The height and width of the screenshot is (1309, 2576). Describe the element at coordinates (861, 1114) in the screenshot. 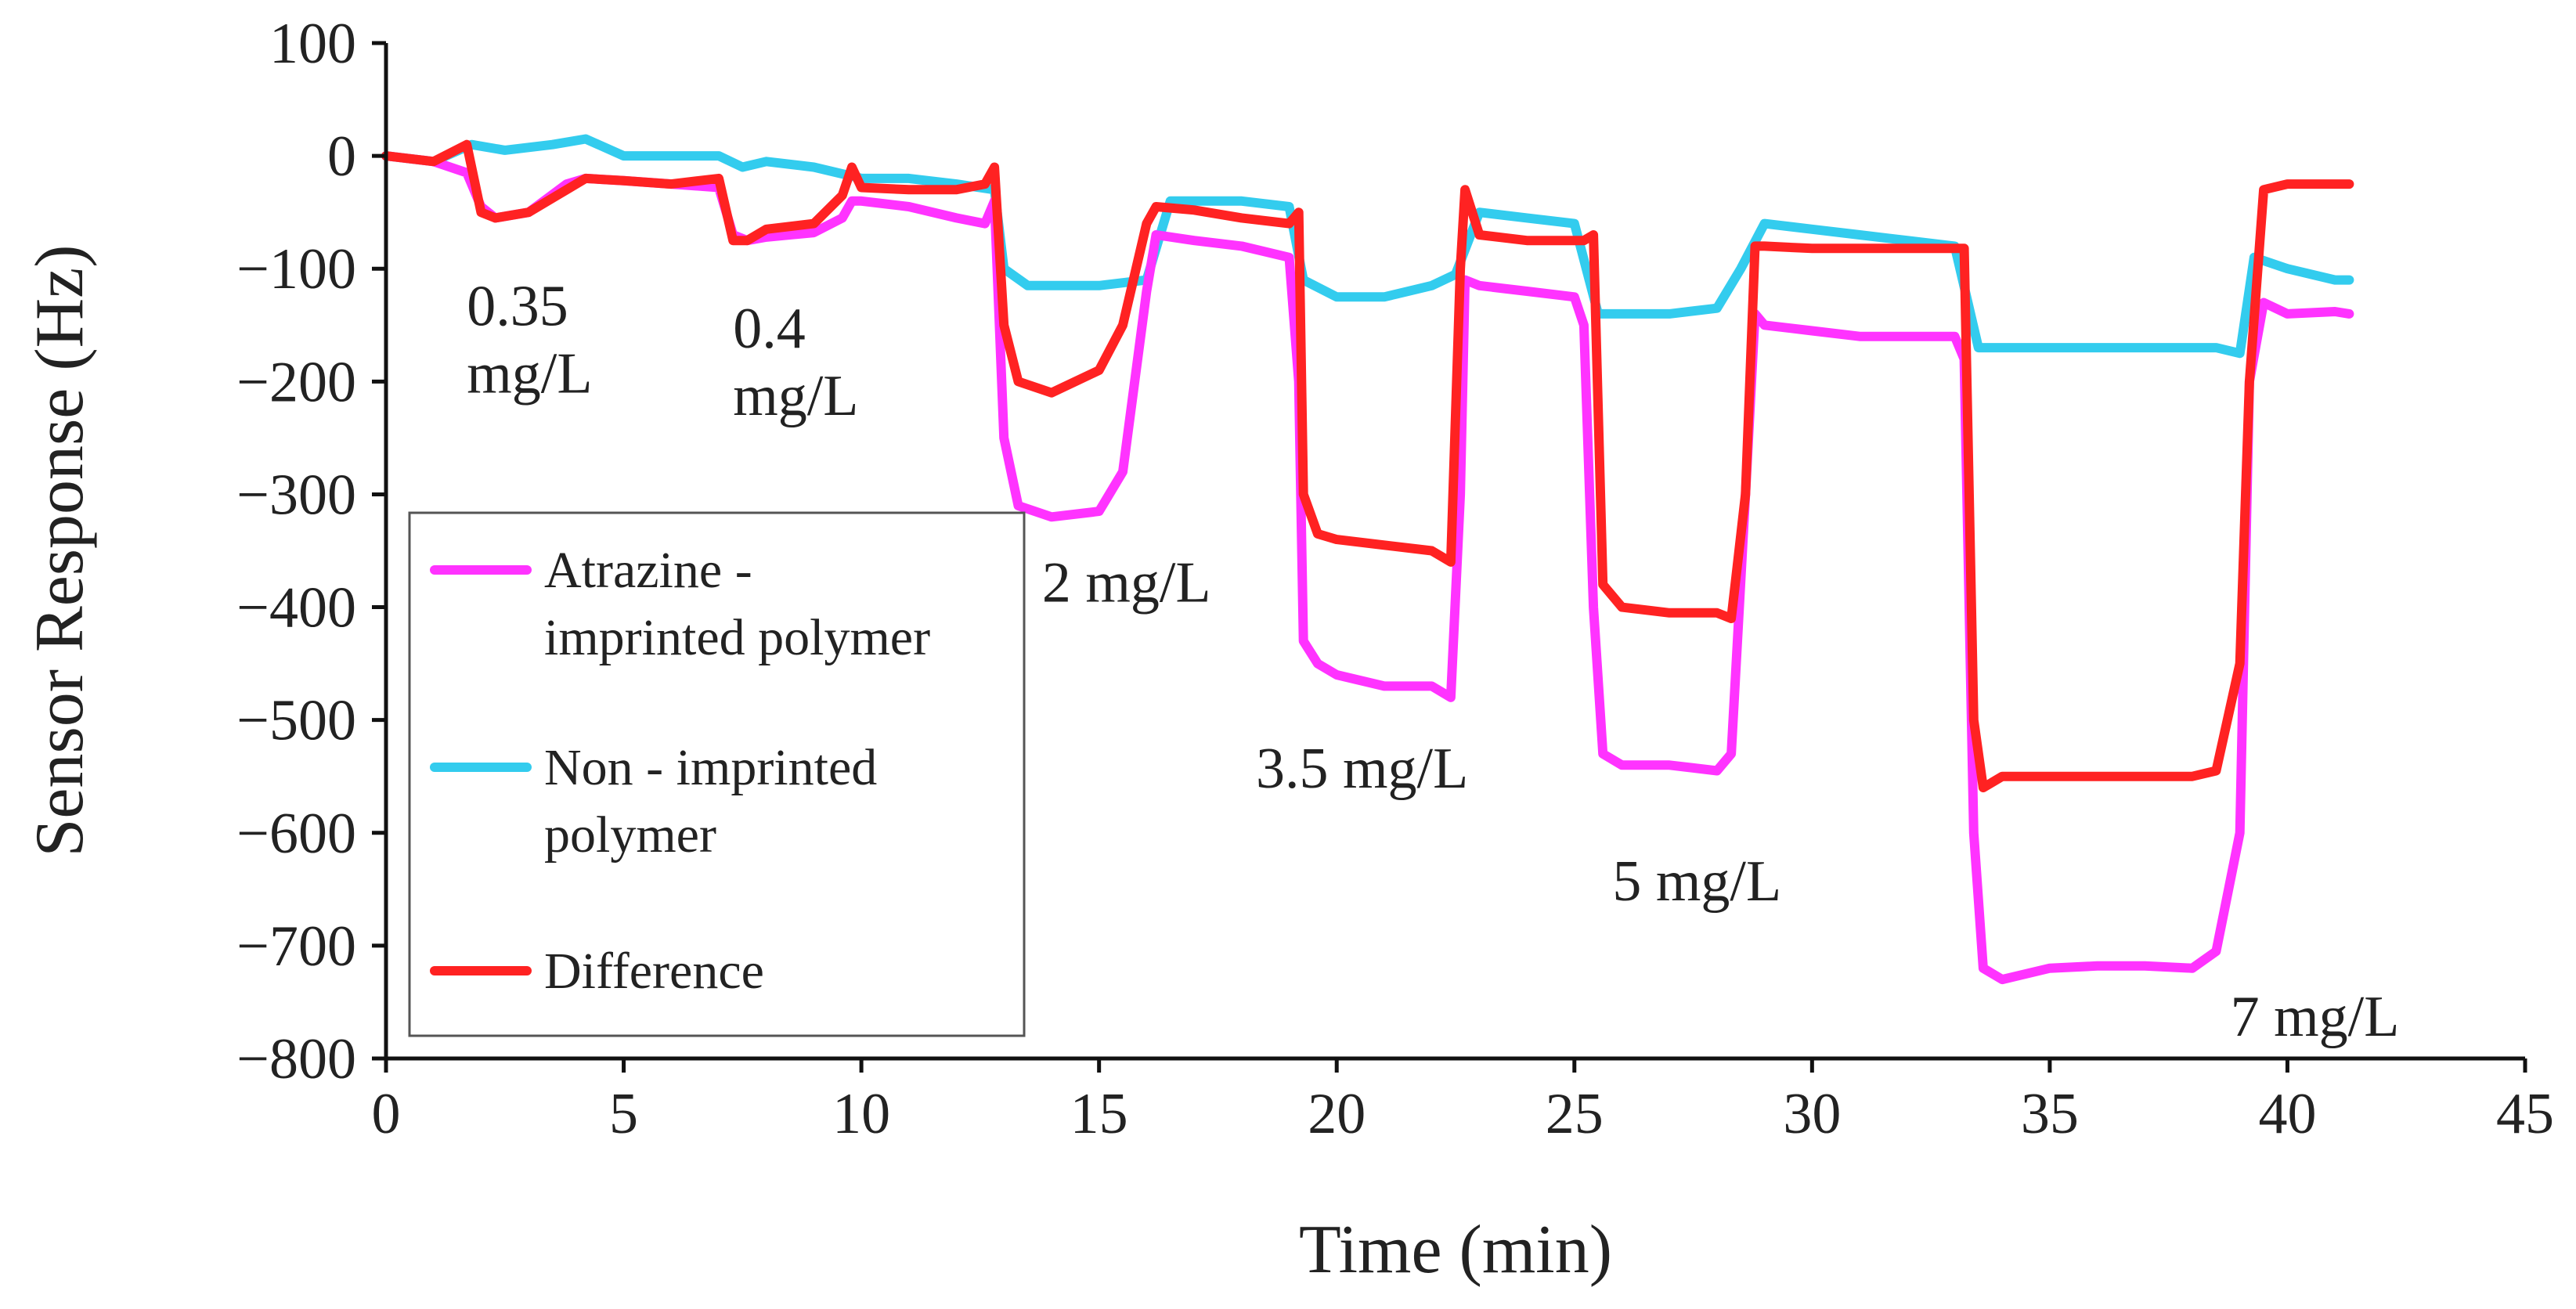

I see `x-tick-label: 10` at that location.